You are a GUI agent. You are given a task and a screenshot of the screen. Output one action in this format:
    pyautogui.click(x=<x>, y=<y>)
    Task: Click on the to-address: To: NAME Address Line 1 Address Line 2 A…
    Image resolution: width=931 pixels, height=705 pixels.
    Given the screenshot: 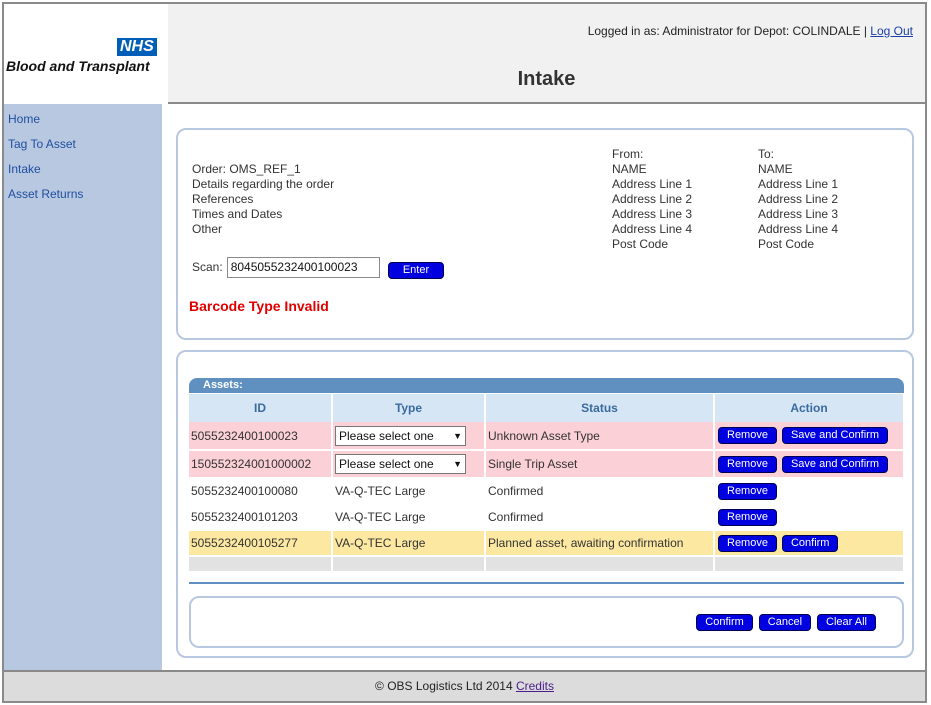 What is the action you would take?
    pyautogui.click(x=798, y=199)
    